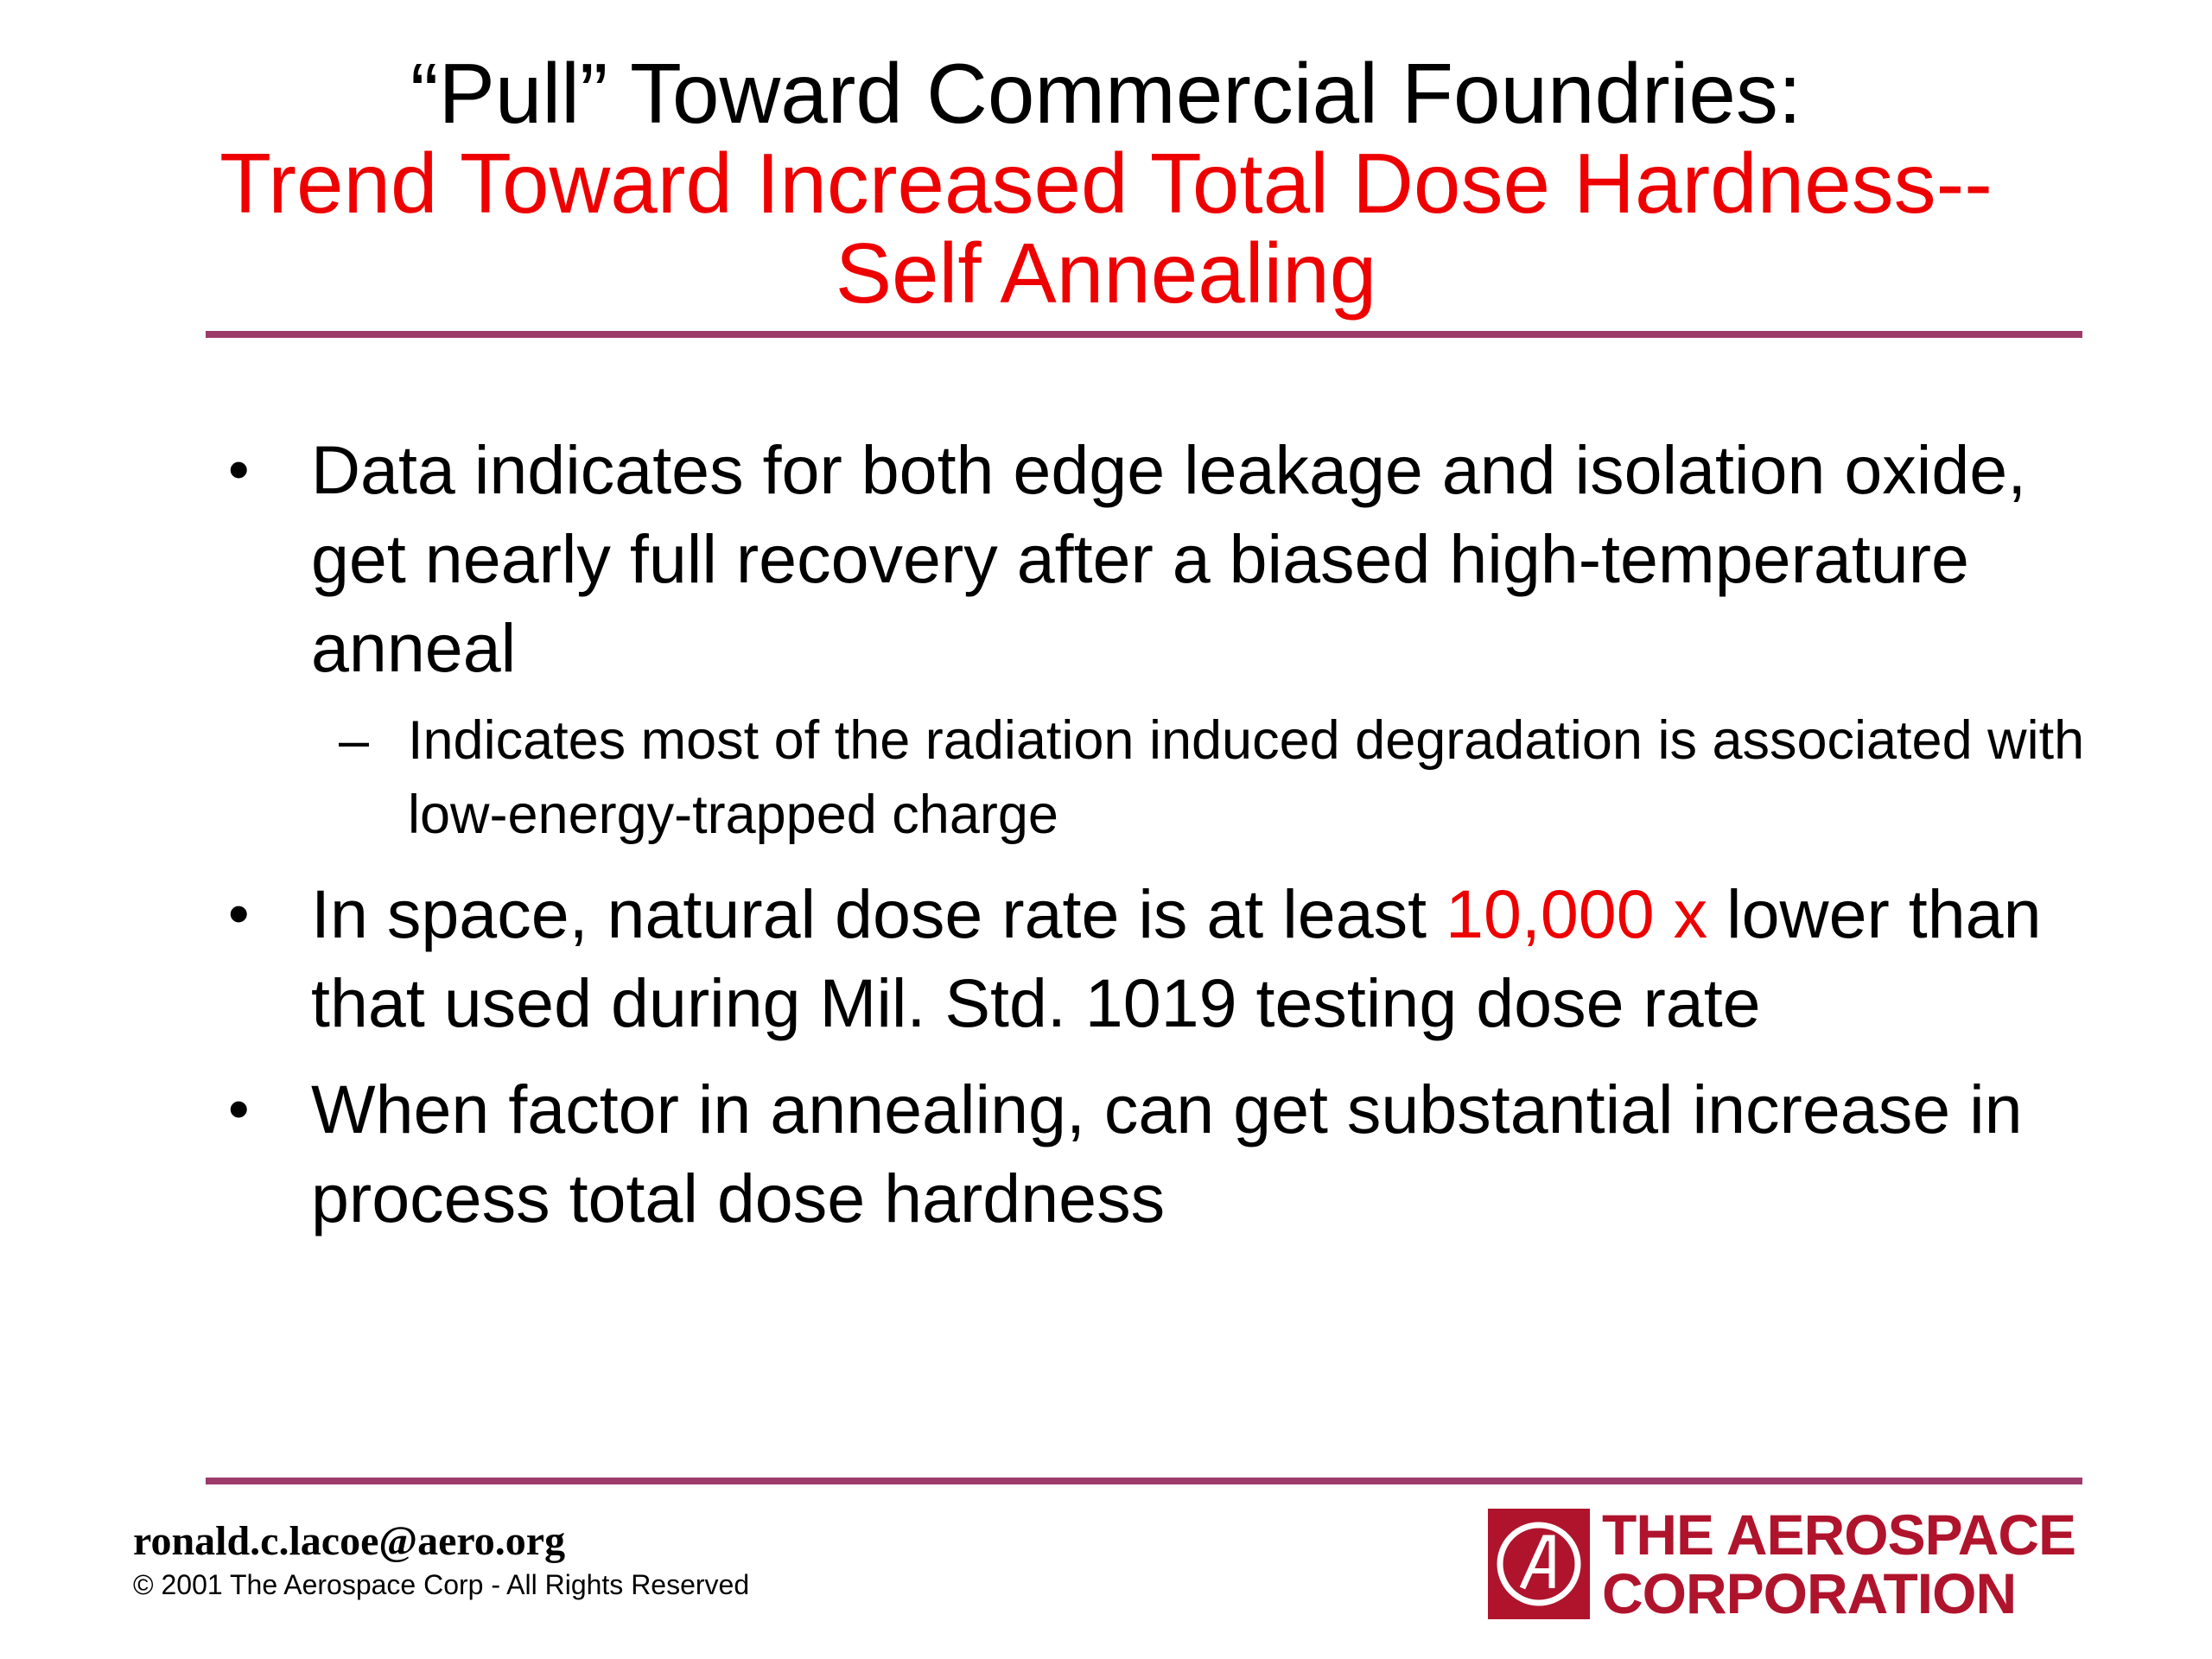 The height and width of the screenshot is (1659, 2212). Describe the element at coordinates (349, 1541) in the screenshot. I see `author-email: ronald.c.lacoe@aero.org` at that location.